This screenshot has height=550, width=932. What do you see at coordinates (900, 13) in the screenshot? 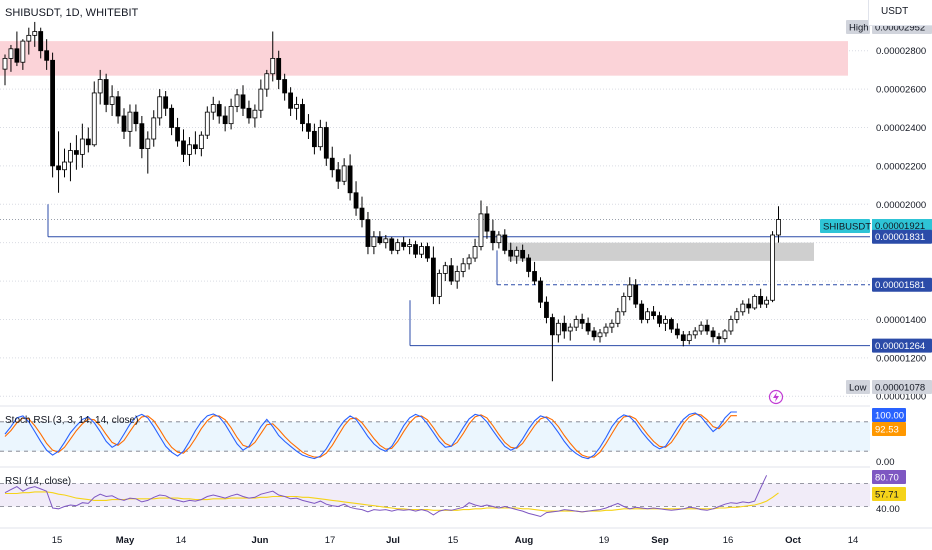
I see `currency-selector: USDT` at bounding box center [900, 13].